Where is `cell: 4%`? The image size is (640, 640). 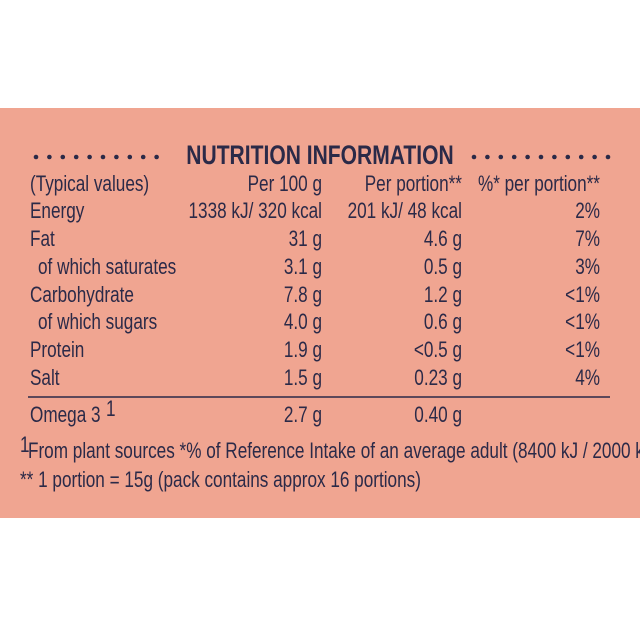 cell: 4% is located at coordinates (587, 378).